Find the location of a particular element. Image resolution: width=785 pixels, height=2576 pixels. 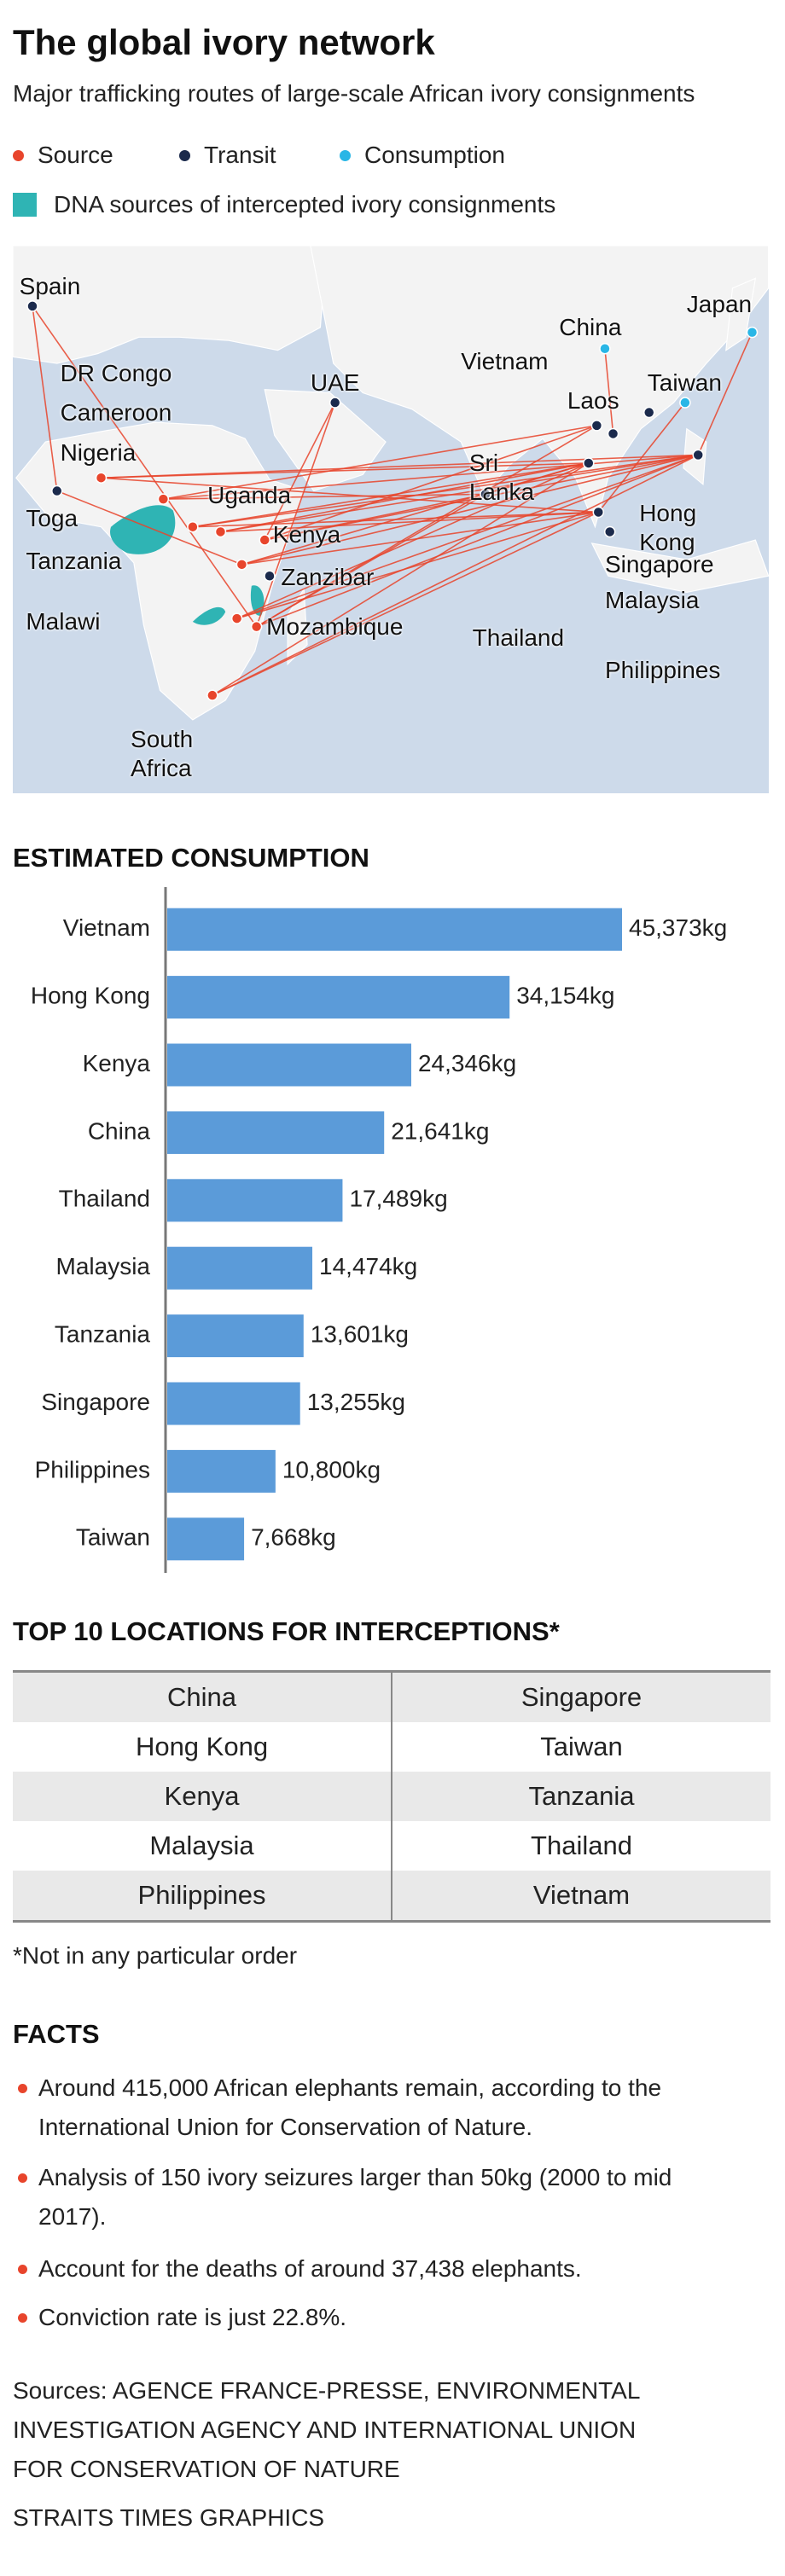

place-label: Philippines is located at coordinates (662, 670).